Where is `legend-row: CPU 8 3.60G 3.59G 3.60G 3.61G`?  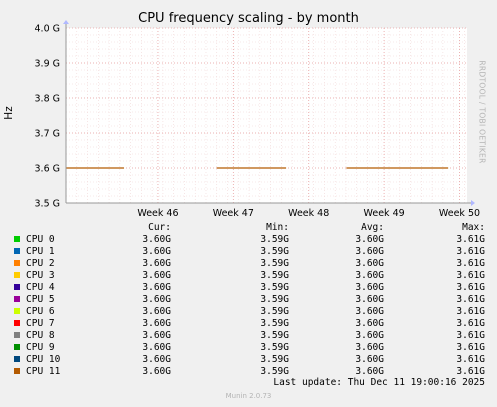
legend-row: CPU 8 3.60G 3.59G 3.60G 3.61G is located at coordinates (248, 336).